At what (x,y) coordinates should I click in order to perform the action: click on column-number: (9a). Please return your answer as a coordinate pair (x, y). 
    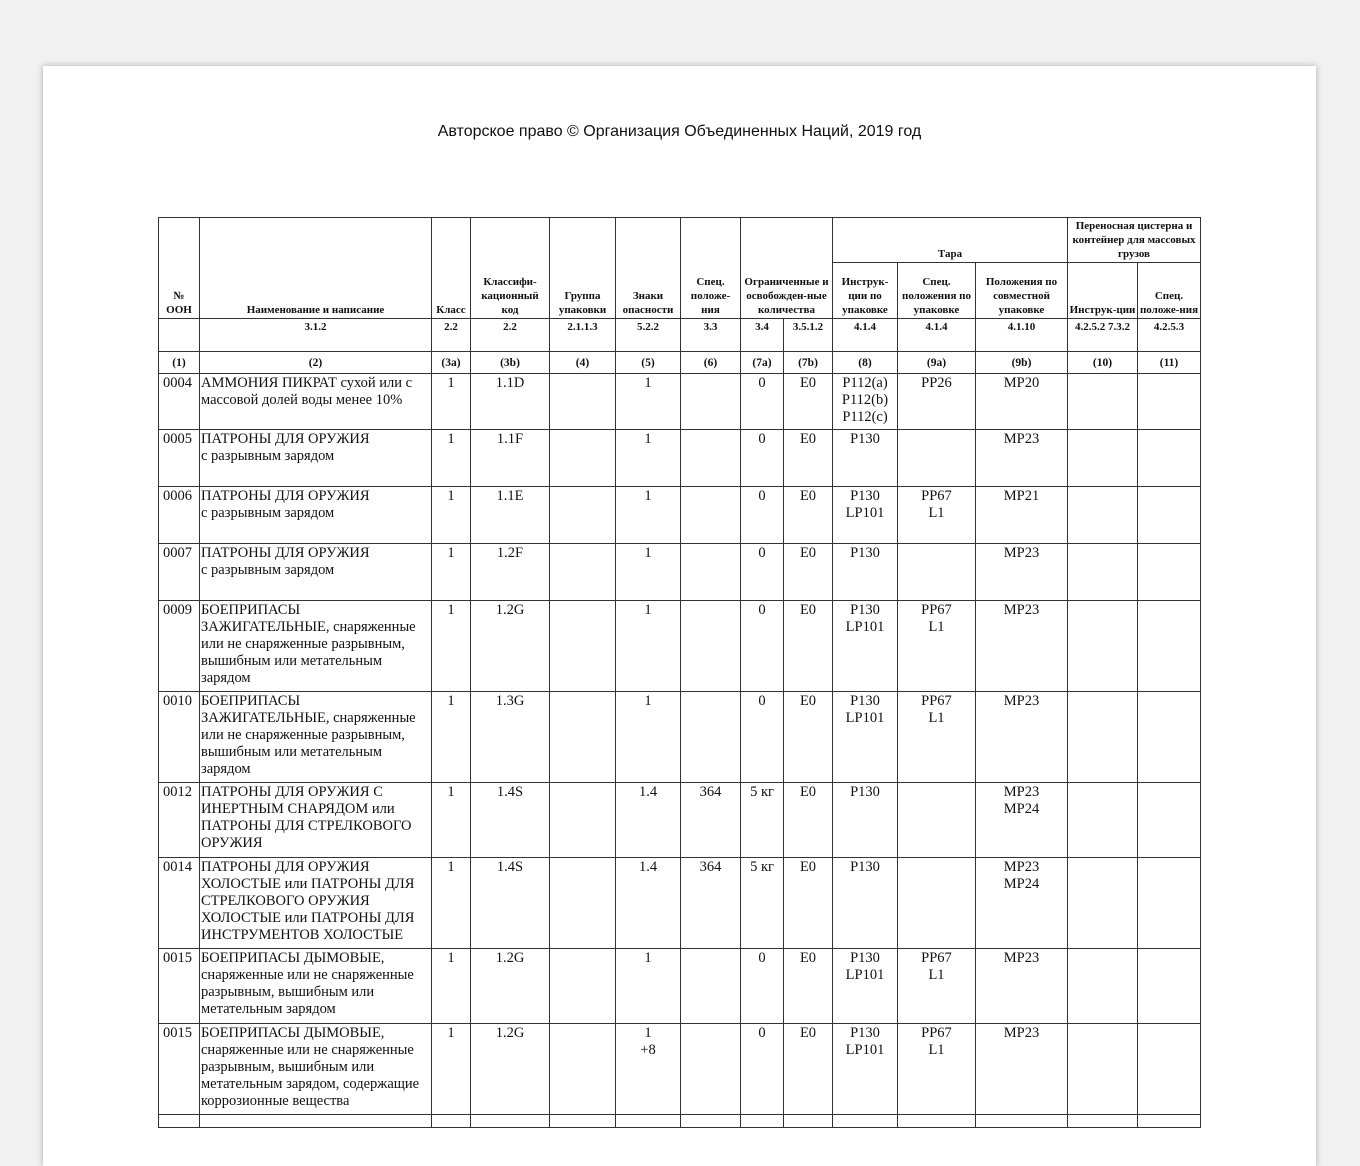
    Looking at the image, I should click on (936, 362).